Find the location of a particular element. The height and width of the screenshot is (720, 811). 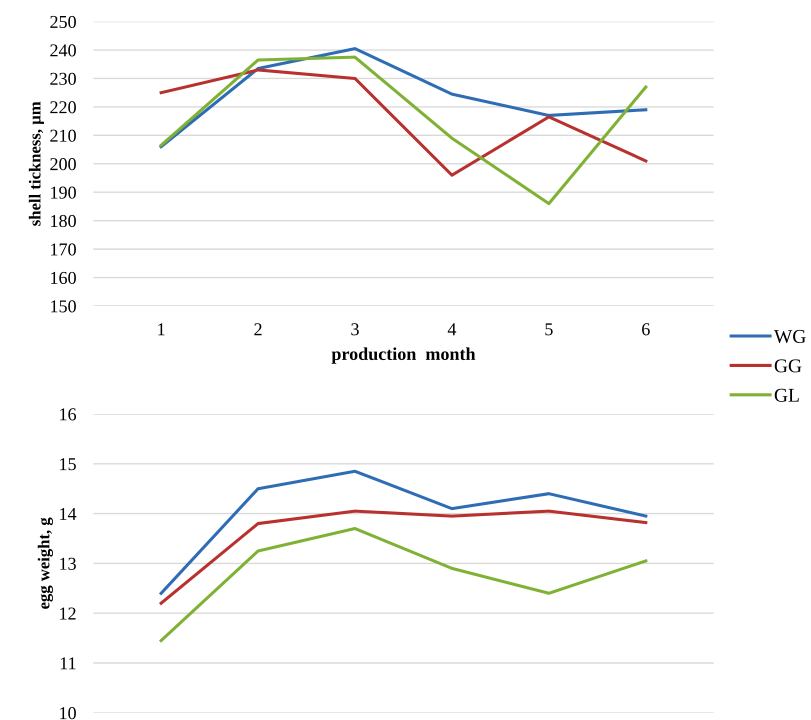

y-tick-label: 190 is located at coordinates (63, 192).